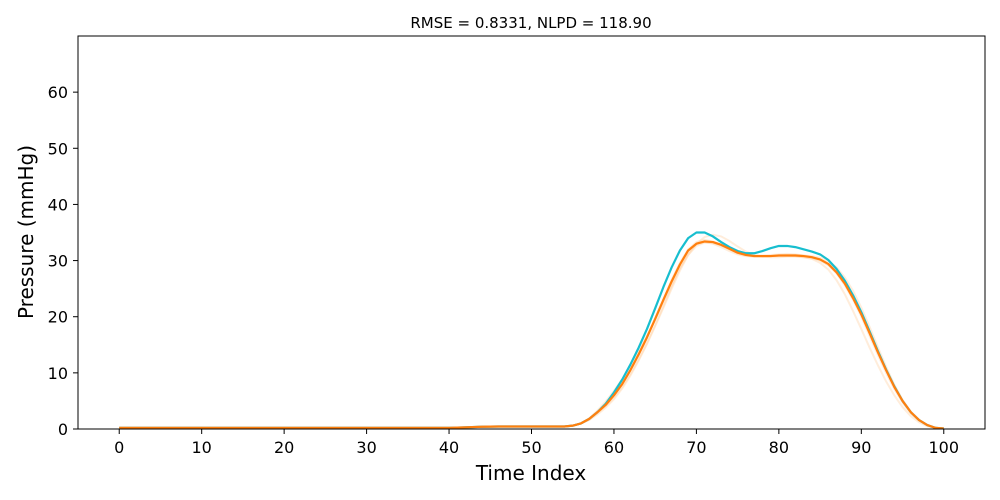 The height and width of the screenshot is (500, 1000). I want to click on x-tick-label: 80, so click(779, 447).